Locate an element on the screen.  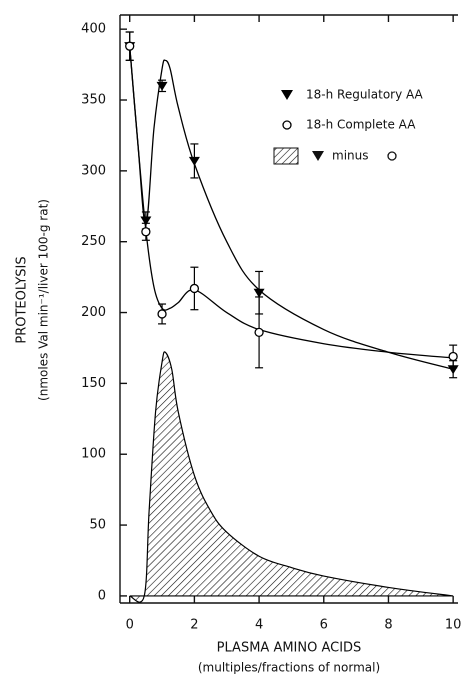
x-tick-label: 2 is located at coordinates (194, 625).